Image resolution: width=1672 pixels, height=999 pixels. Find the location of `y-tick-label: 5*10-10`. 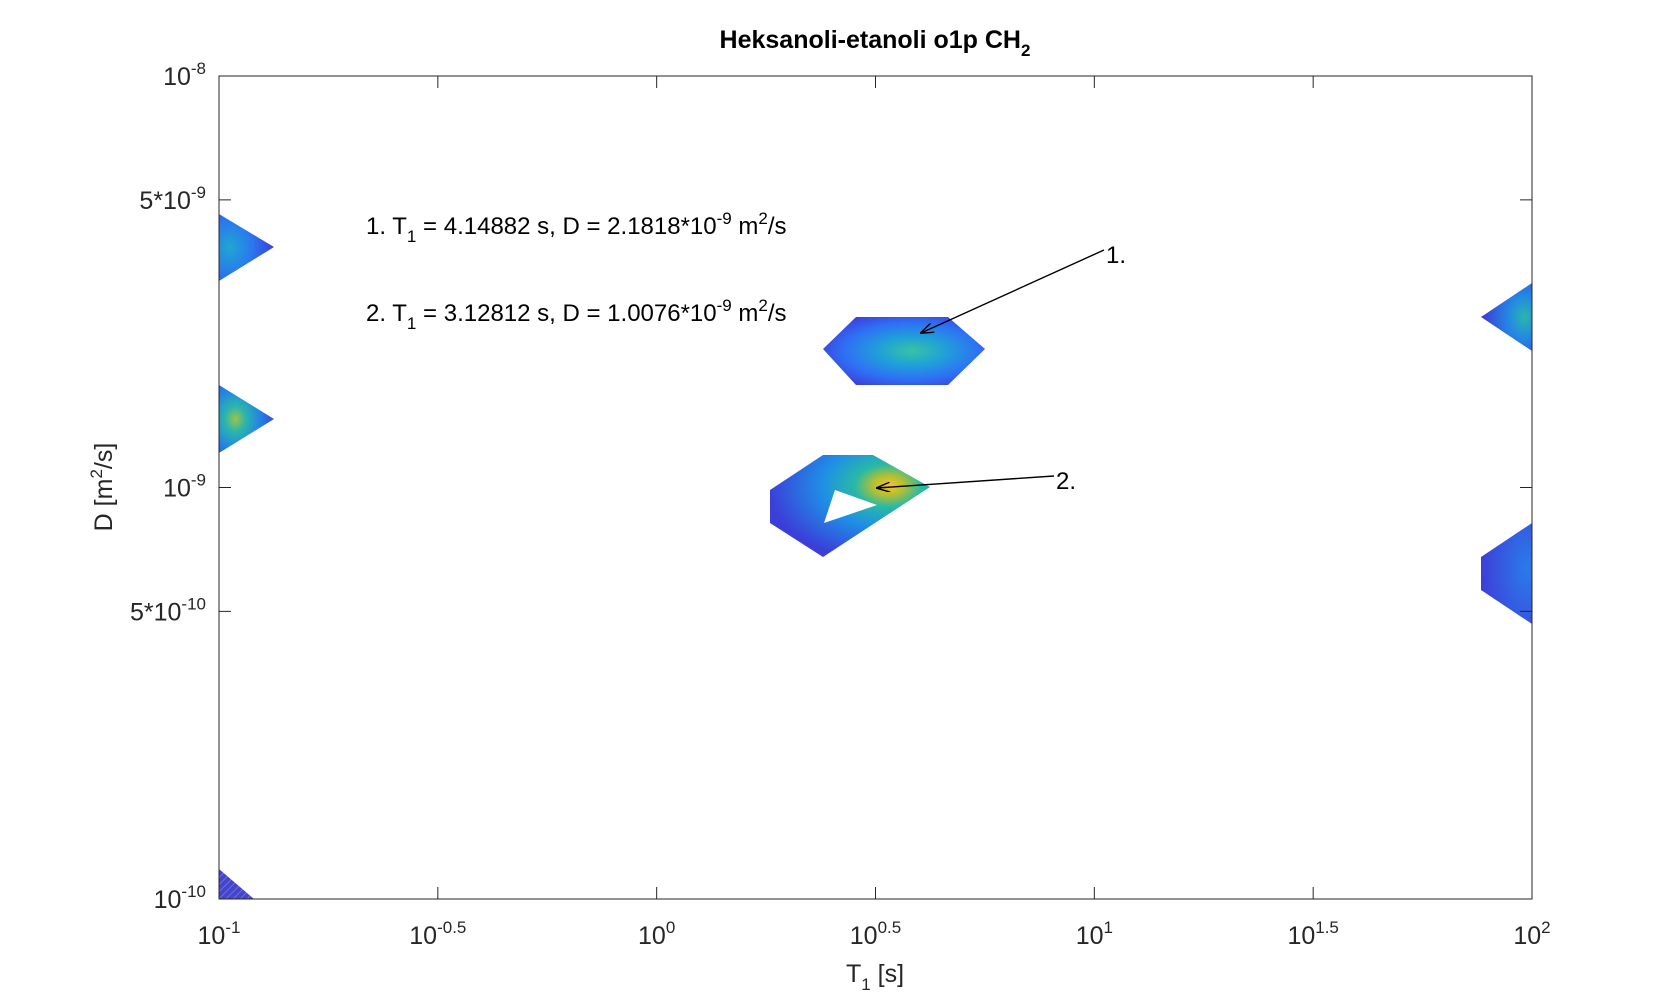

y-tick-label: 5*10-10 is located at coordinates (168, 610).